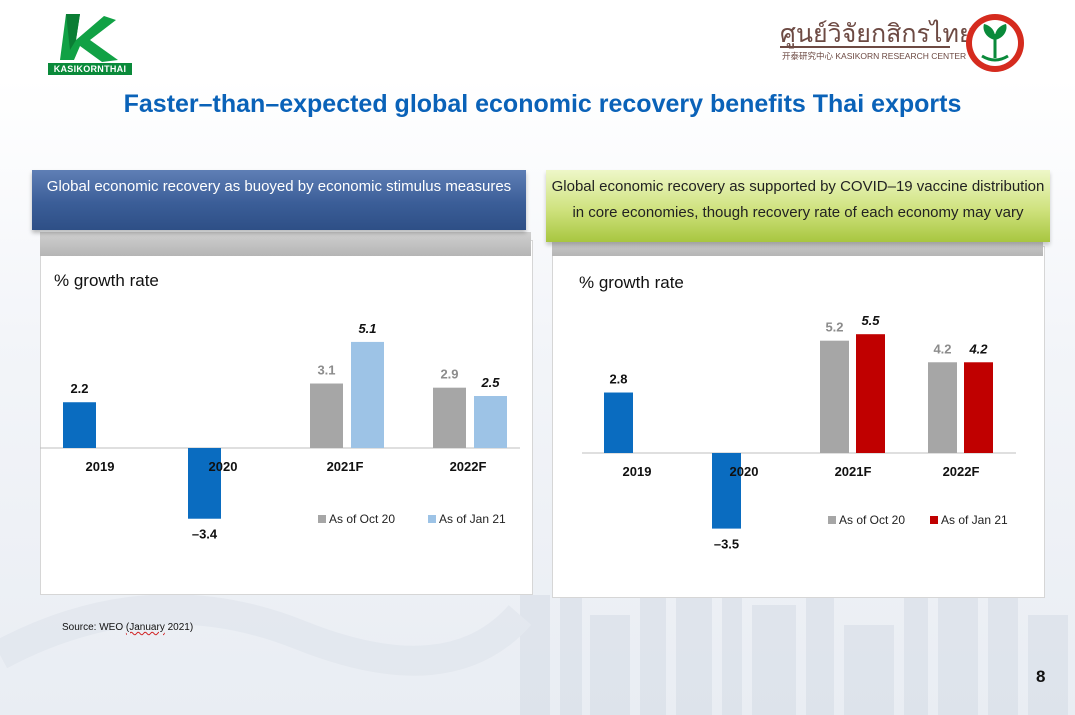  Describe the element at coordinates (942, 407) in the screenshot. I see `chart2-bar-2022F-oct20` at that location.